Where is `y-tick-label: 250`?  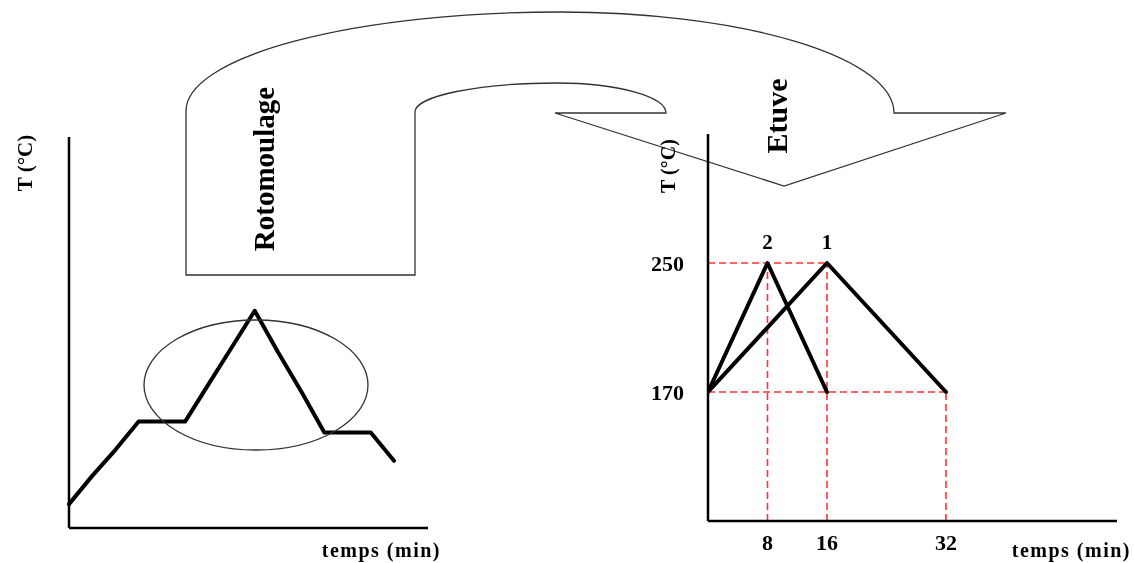 y-tick-label: 250 is located at coordinates (667, 263).